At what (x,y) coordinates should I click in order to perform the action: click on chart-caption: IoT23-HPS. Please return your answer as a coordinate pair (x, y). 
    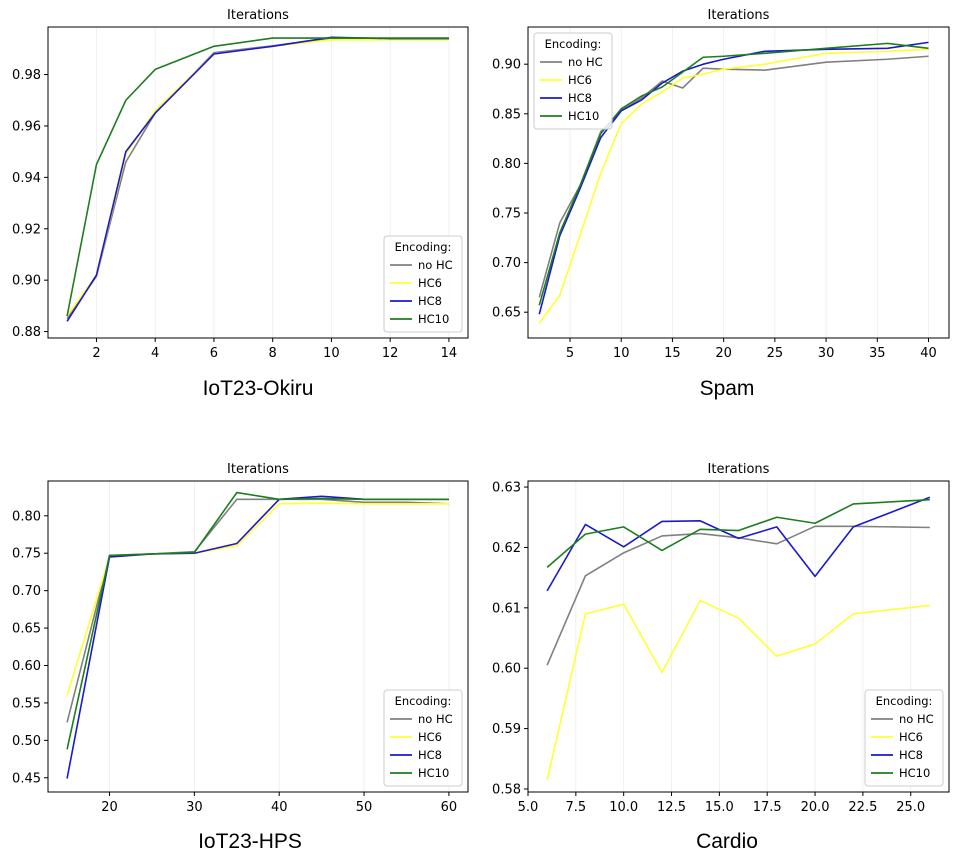
    Looking at the image, I should click on (250, 841).